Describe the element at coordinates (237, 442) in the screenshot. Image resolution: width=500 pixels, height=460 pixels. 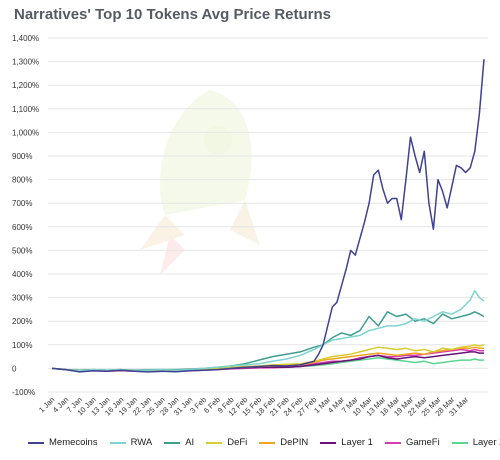
I see `legend-label: DeFi` at that location.